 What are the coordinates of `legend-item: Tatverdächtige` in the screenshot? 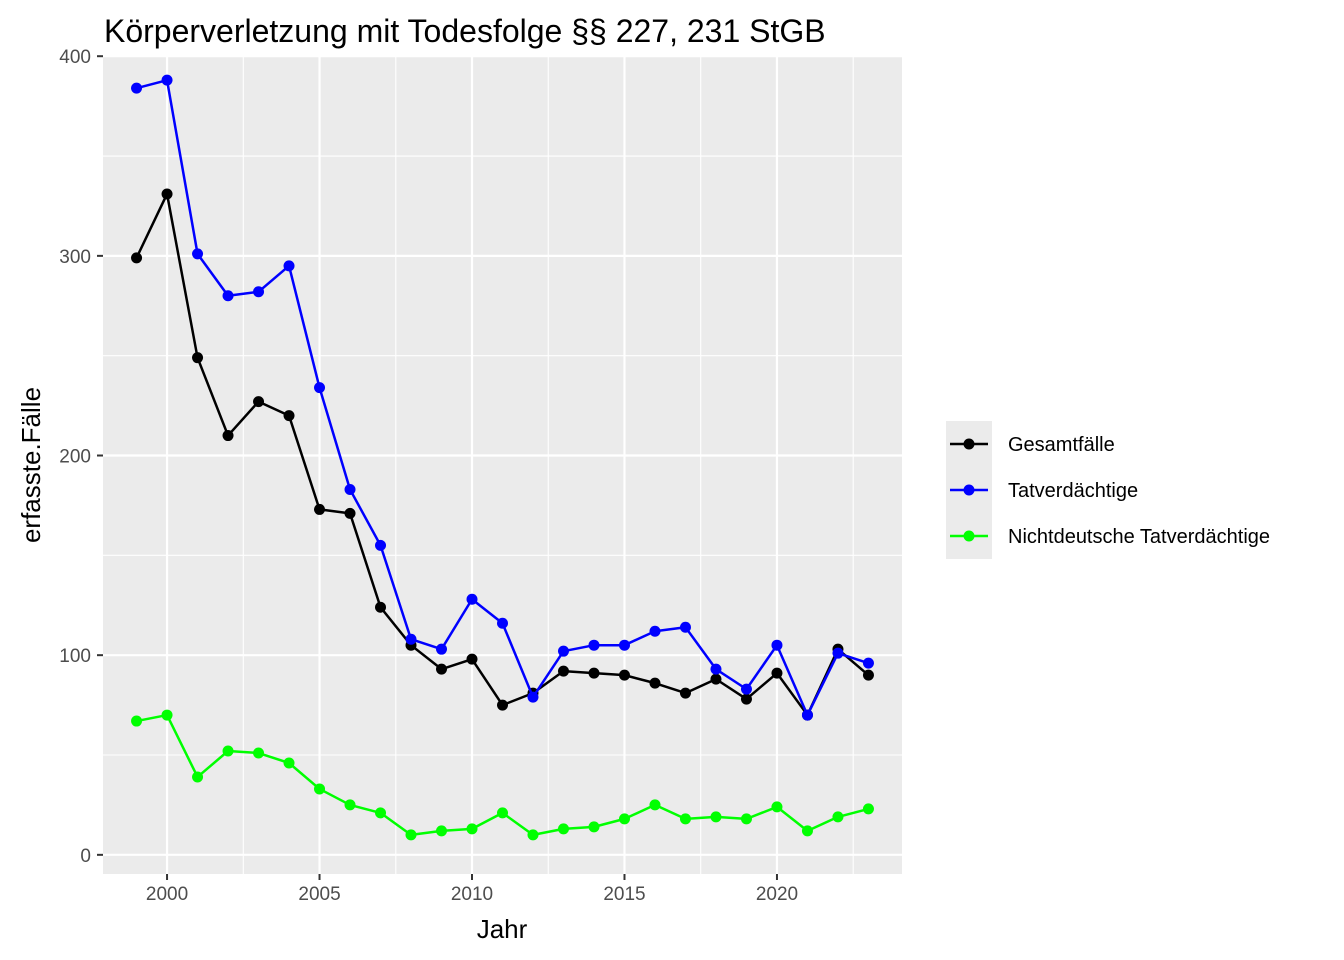 It's located at (1044, 491).